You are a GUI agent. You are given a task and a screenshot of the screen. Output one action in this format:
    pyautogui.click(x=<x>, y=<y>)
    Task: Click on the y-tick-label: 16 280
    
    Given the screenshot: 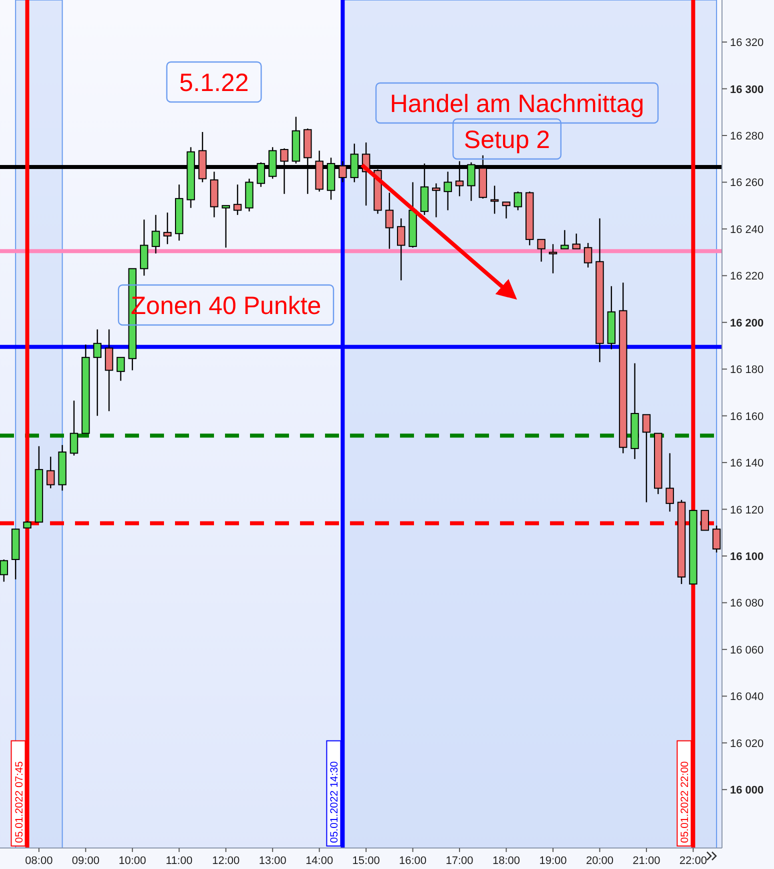 What is the action you would take?
    pyautogui.click(x=747, y=136)
    